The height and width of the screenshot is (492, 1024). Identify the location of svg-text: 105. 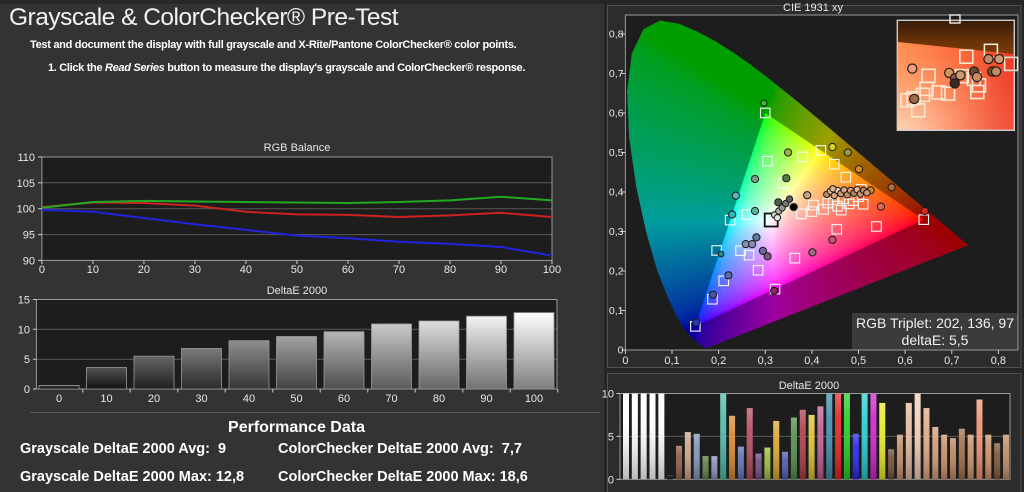
(26, 184).